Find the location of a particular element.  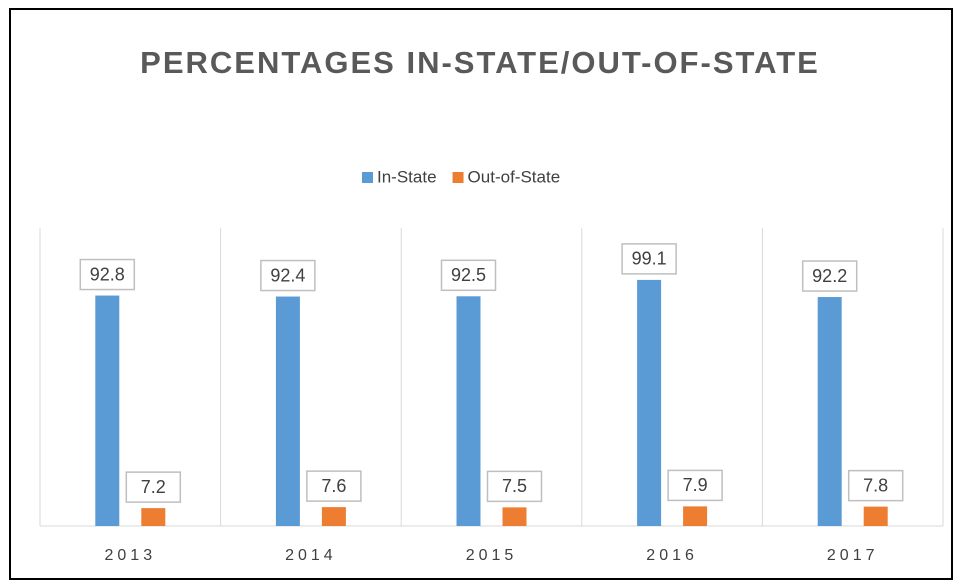

data-label: 92.2 is located at coordinates (829, 276).